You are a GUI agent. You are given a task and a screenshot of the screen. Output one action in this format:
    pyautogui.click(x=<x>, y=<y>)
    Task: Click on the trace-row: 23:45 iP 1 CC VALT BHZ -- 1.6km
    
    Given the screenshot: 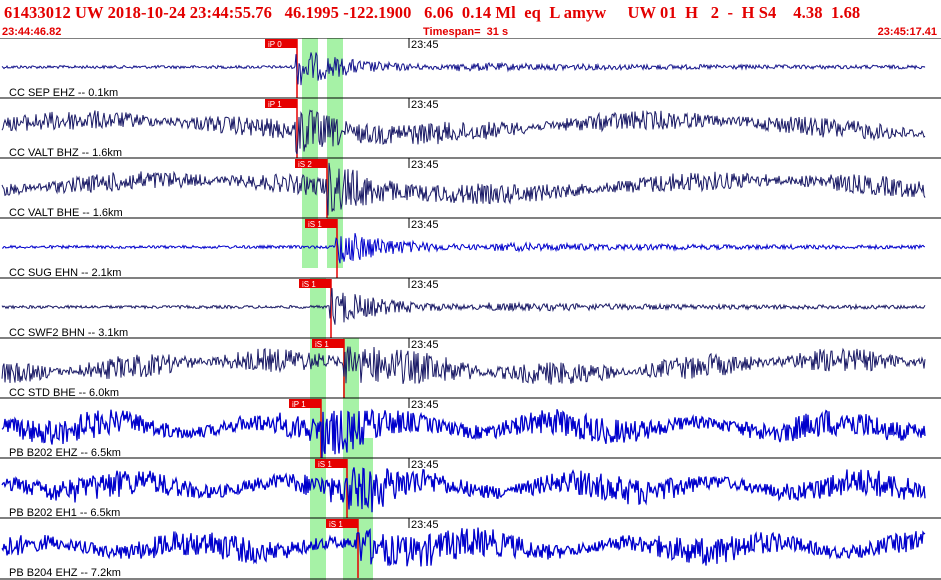 What is the action you would take?
    pyautogui.click(x=470, y=128)
    